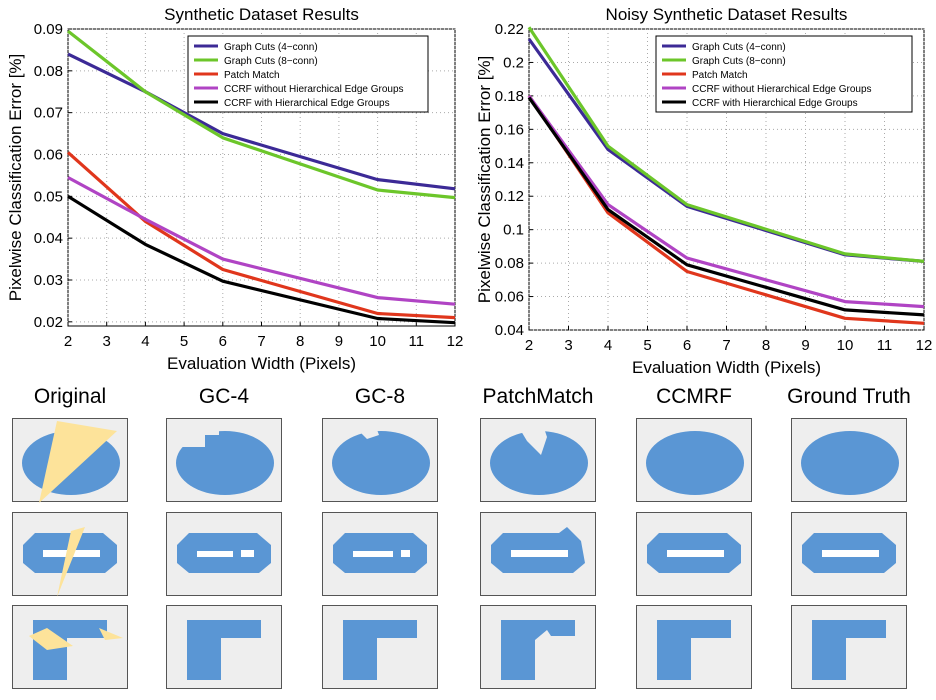 Image resolution: width=936 pixels, height=700 pixels. What do you see at coordinates (694, 554) in the screenshot?
I see `thumbnail-ccmrf-ring` at bounding box center [694, 554].